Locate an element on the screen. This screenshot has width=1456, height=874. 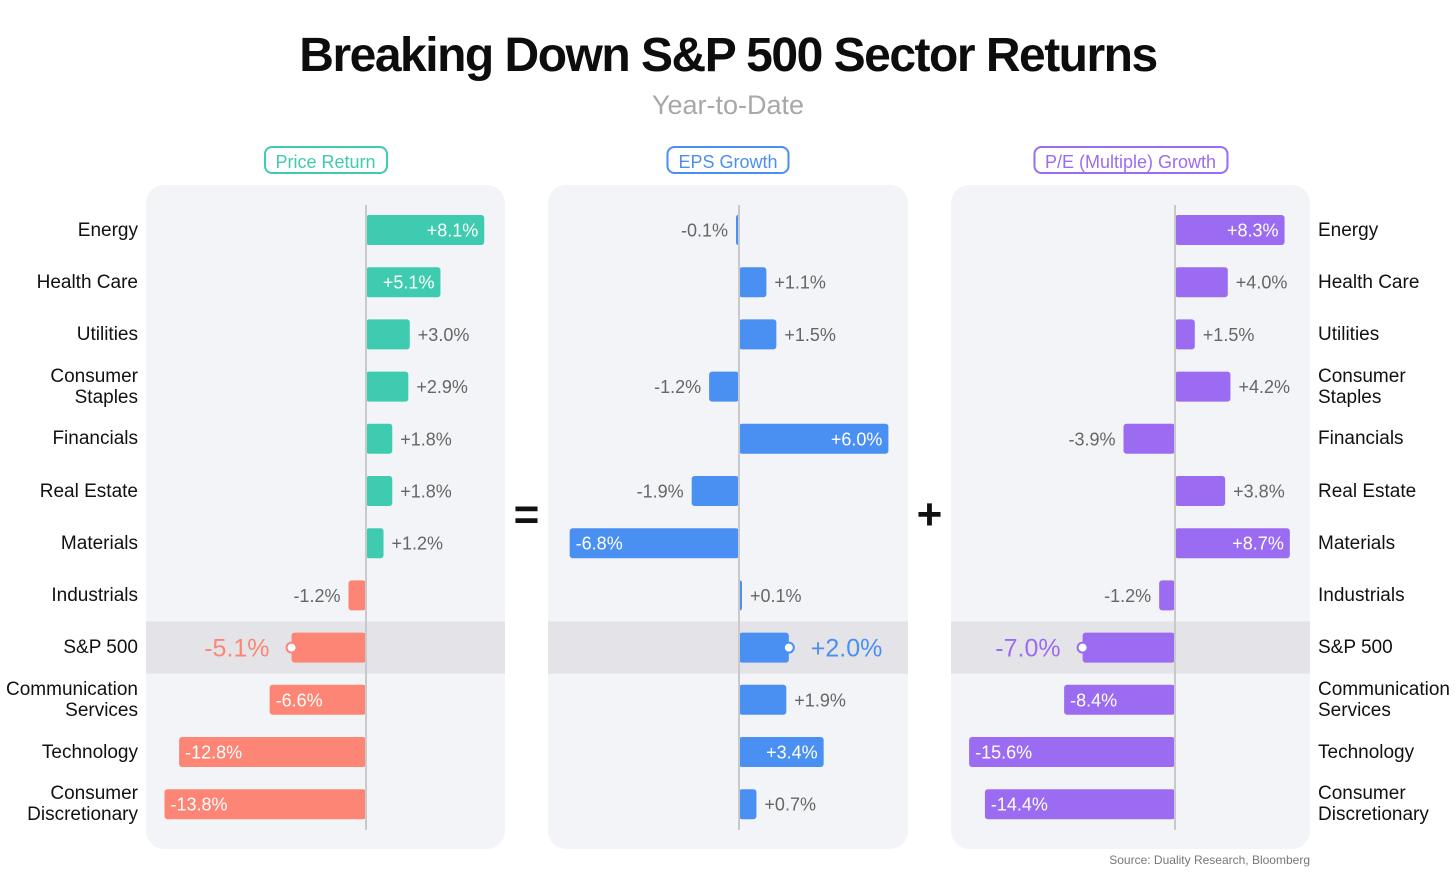
equals-operator: = is located at coordinates (526, 514).